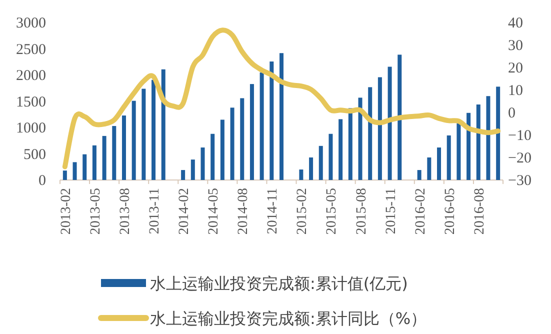 The image size is (551, 334). I want to click on x-tick-label: 2016-05, so click(450, 211).